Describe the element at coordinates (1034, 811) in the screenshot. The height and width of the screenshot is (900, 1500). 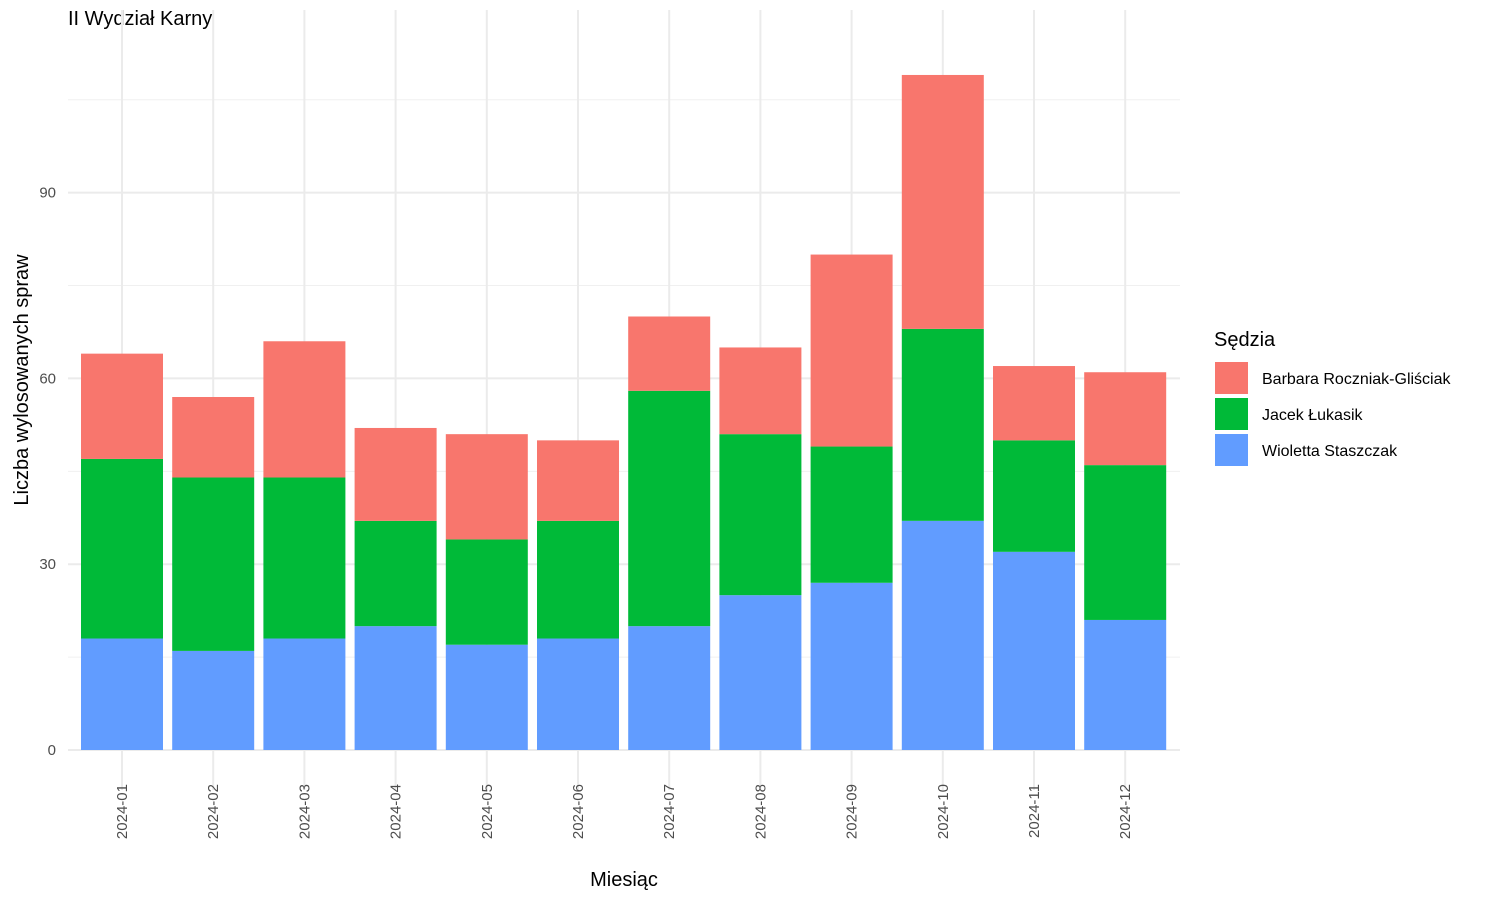
I see `x-tick-label: 2024-11` at that location.